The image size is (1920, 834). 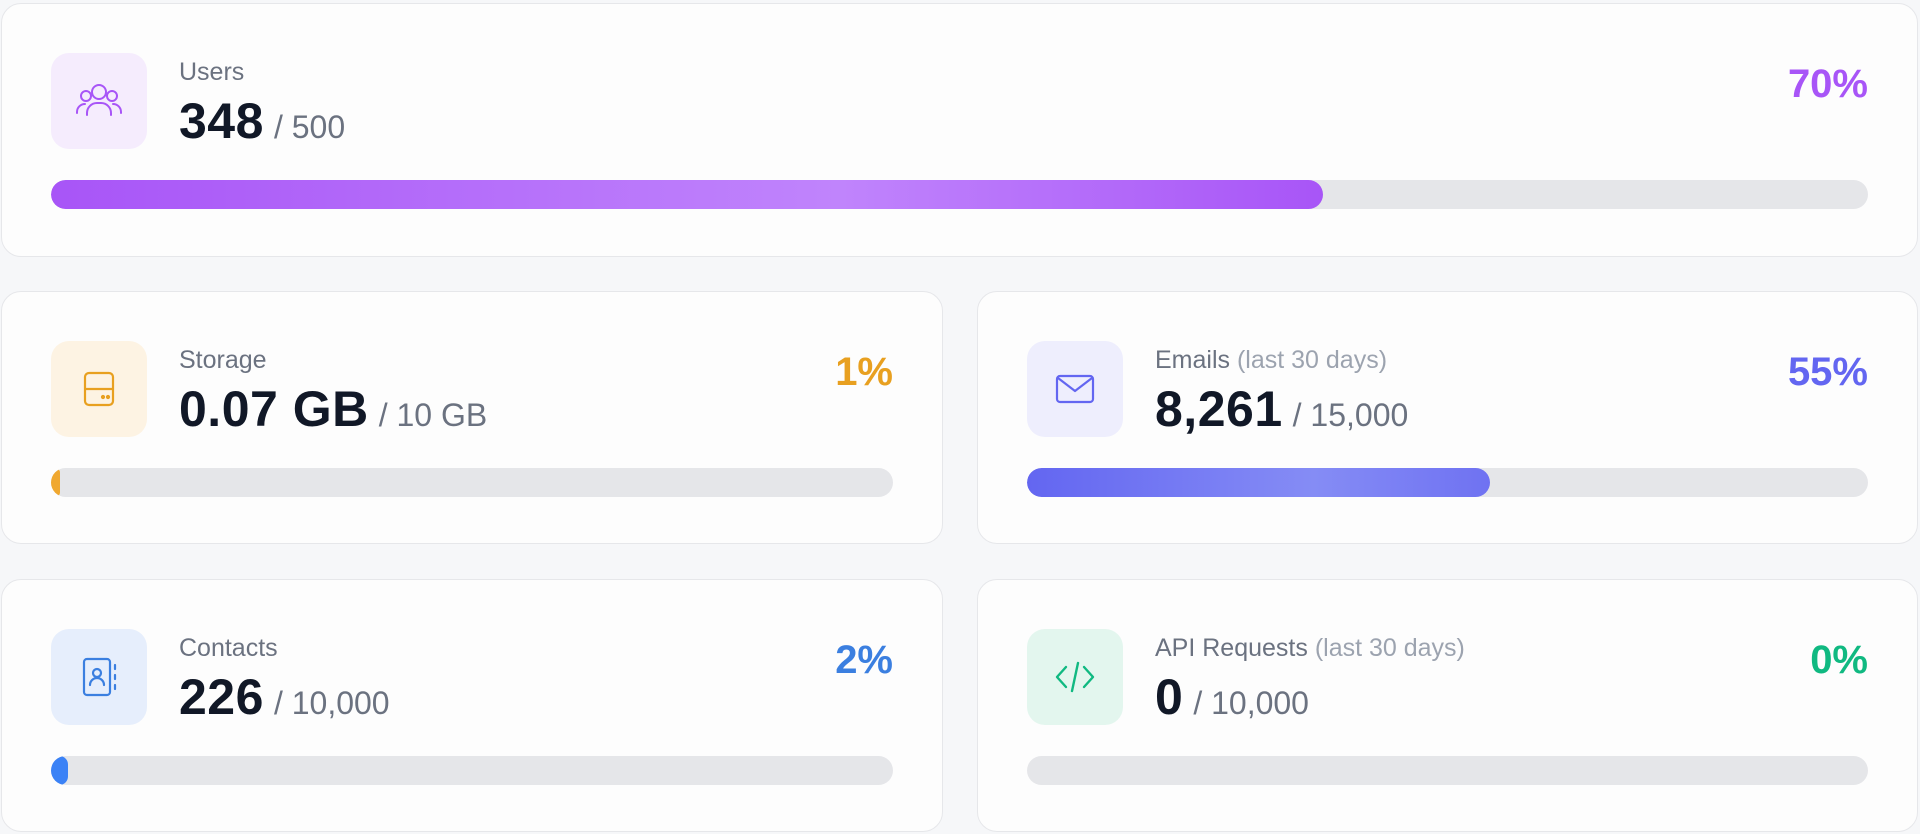 I want to click on value-line: 8,261 / 15,000, so click(x=1281, y=409).